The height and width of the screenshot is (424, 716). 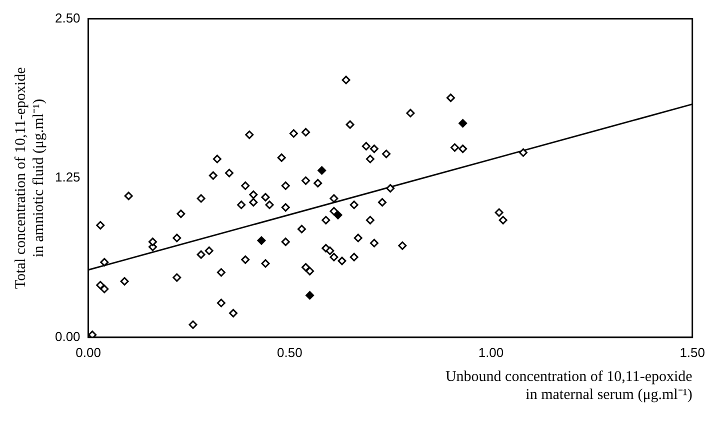 What do you see at coordinates (67, 336) in the screenshot?
I see `y-tick-label: 0.00` at bounding box center [67, 336].